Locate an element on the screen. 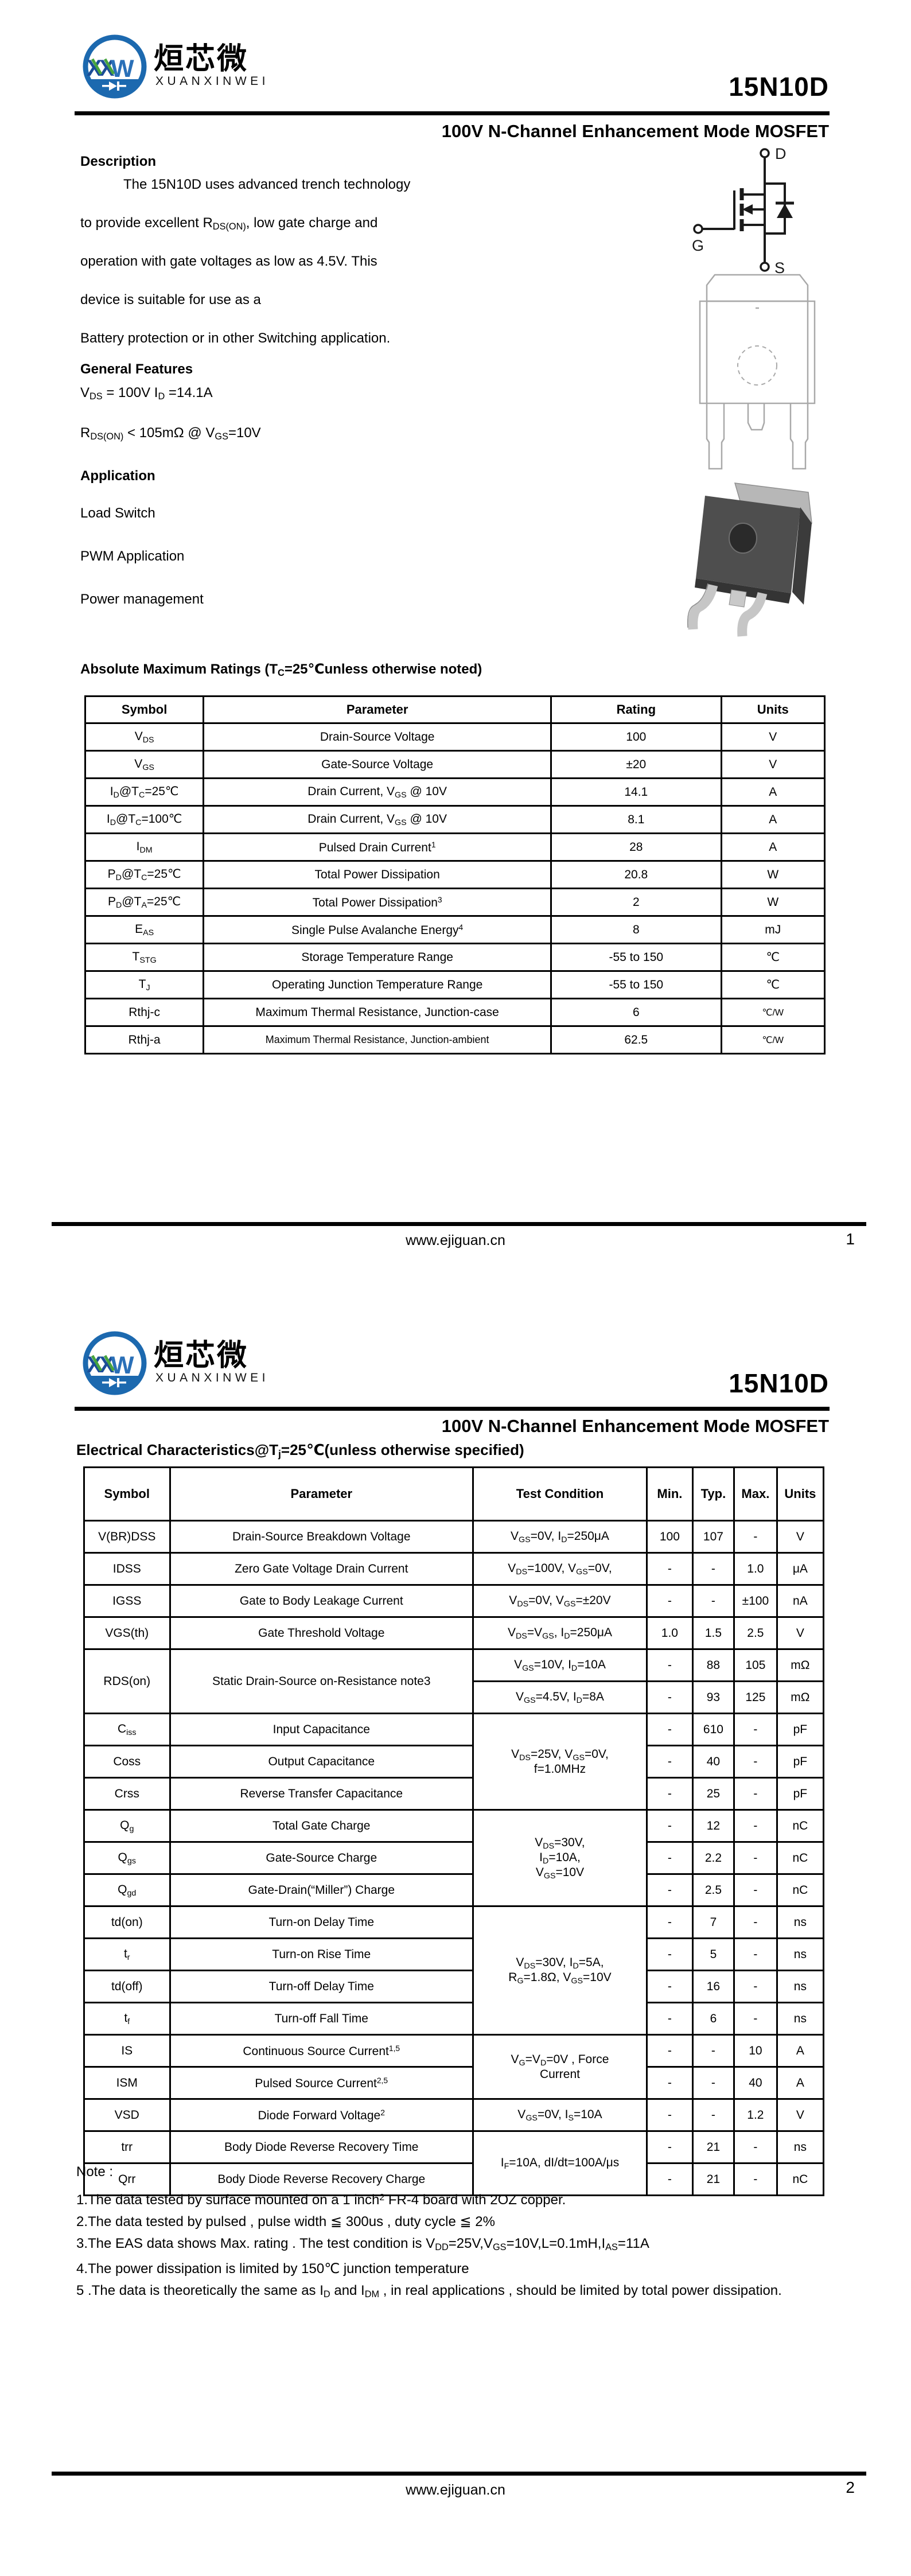  table-cell: 105 is located at coordinates (755, 1665).